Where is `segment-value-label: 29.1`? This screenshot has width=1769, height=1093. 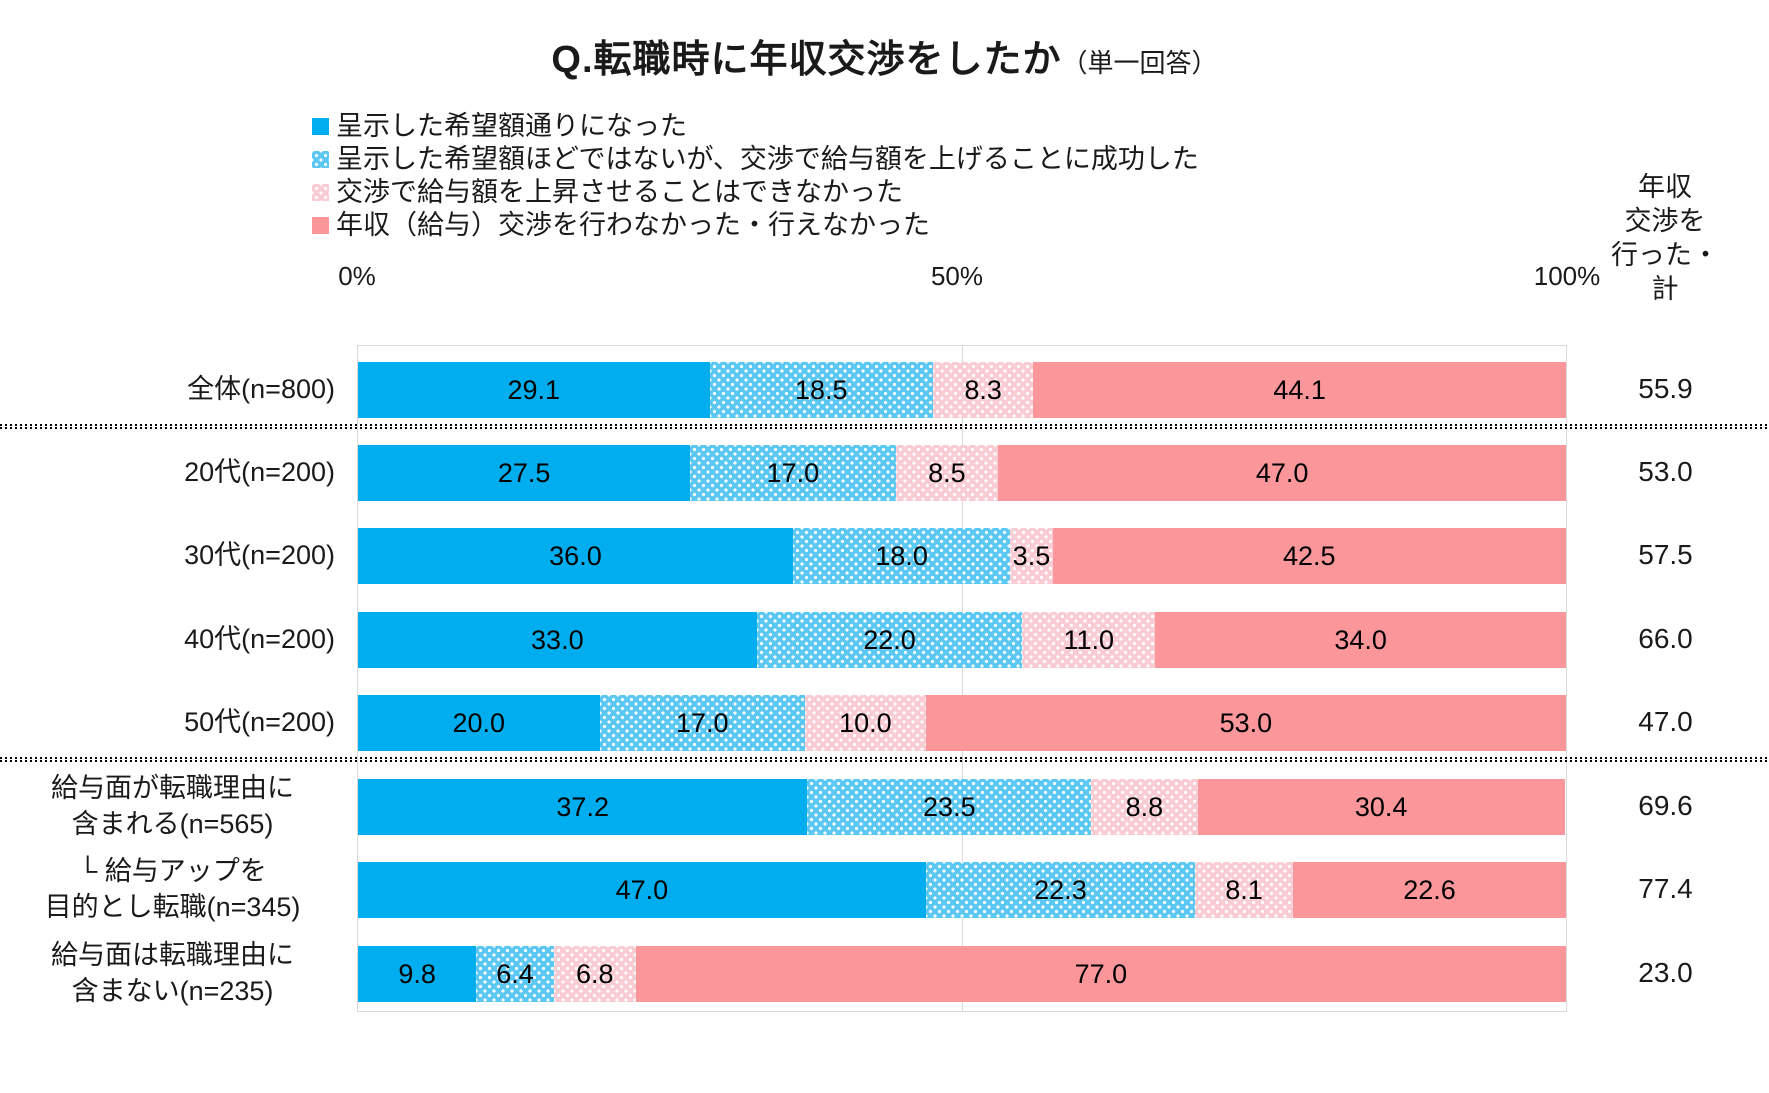
segment-value-label: 29.1 is located at coordinates (534, 389).